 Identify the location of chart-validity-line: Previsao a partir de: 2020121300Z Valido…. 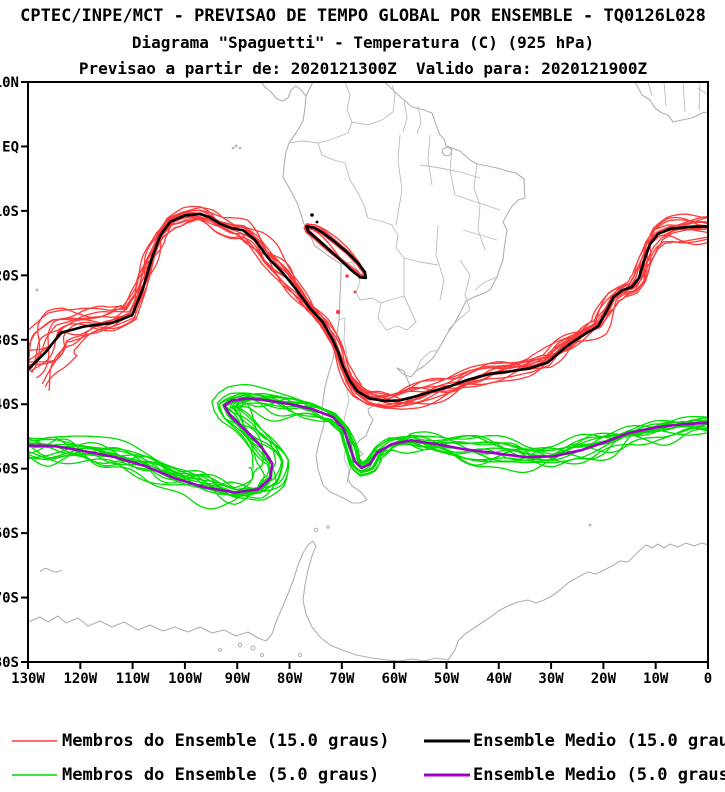
(363, 68).